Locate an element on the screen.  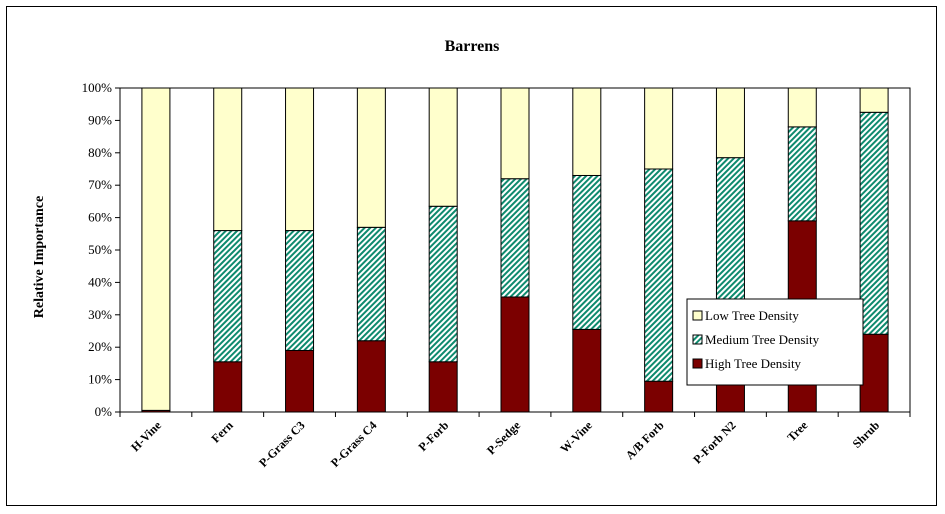
x-category-label: P-Forb is located at coordinates (433, 436).